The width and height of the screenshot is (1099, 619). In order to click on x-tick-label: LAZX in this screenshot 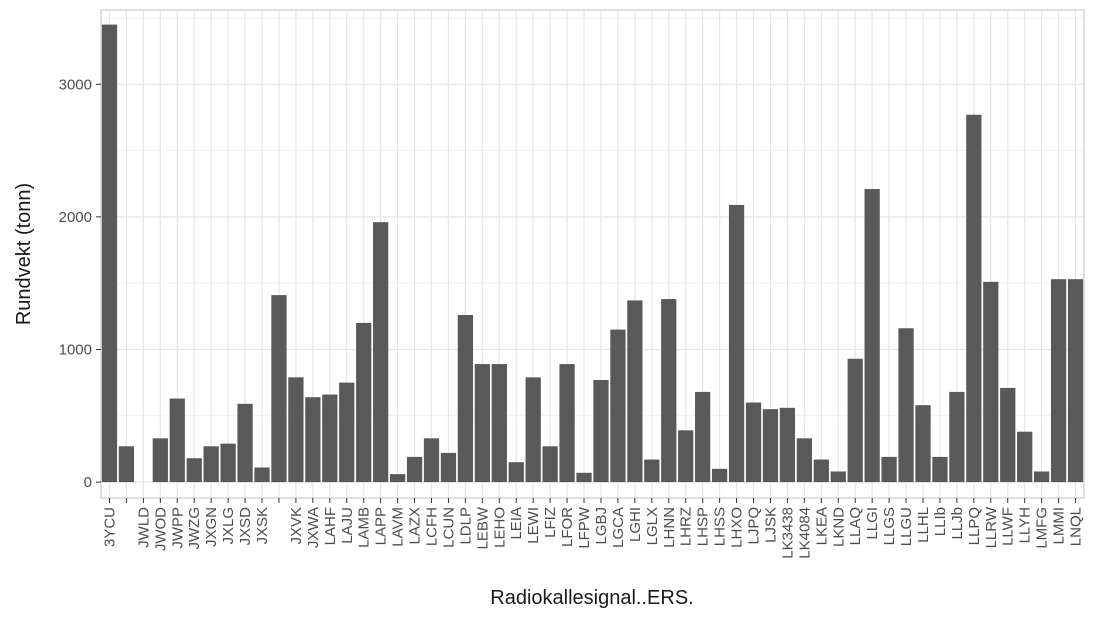, I will do `click(415, 526)`.